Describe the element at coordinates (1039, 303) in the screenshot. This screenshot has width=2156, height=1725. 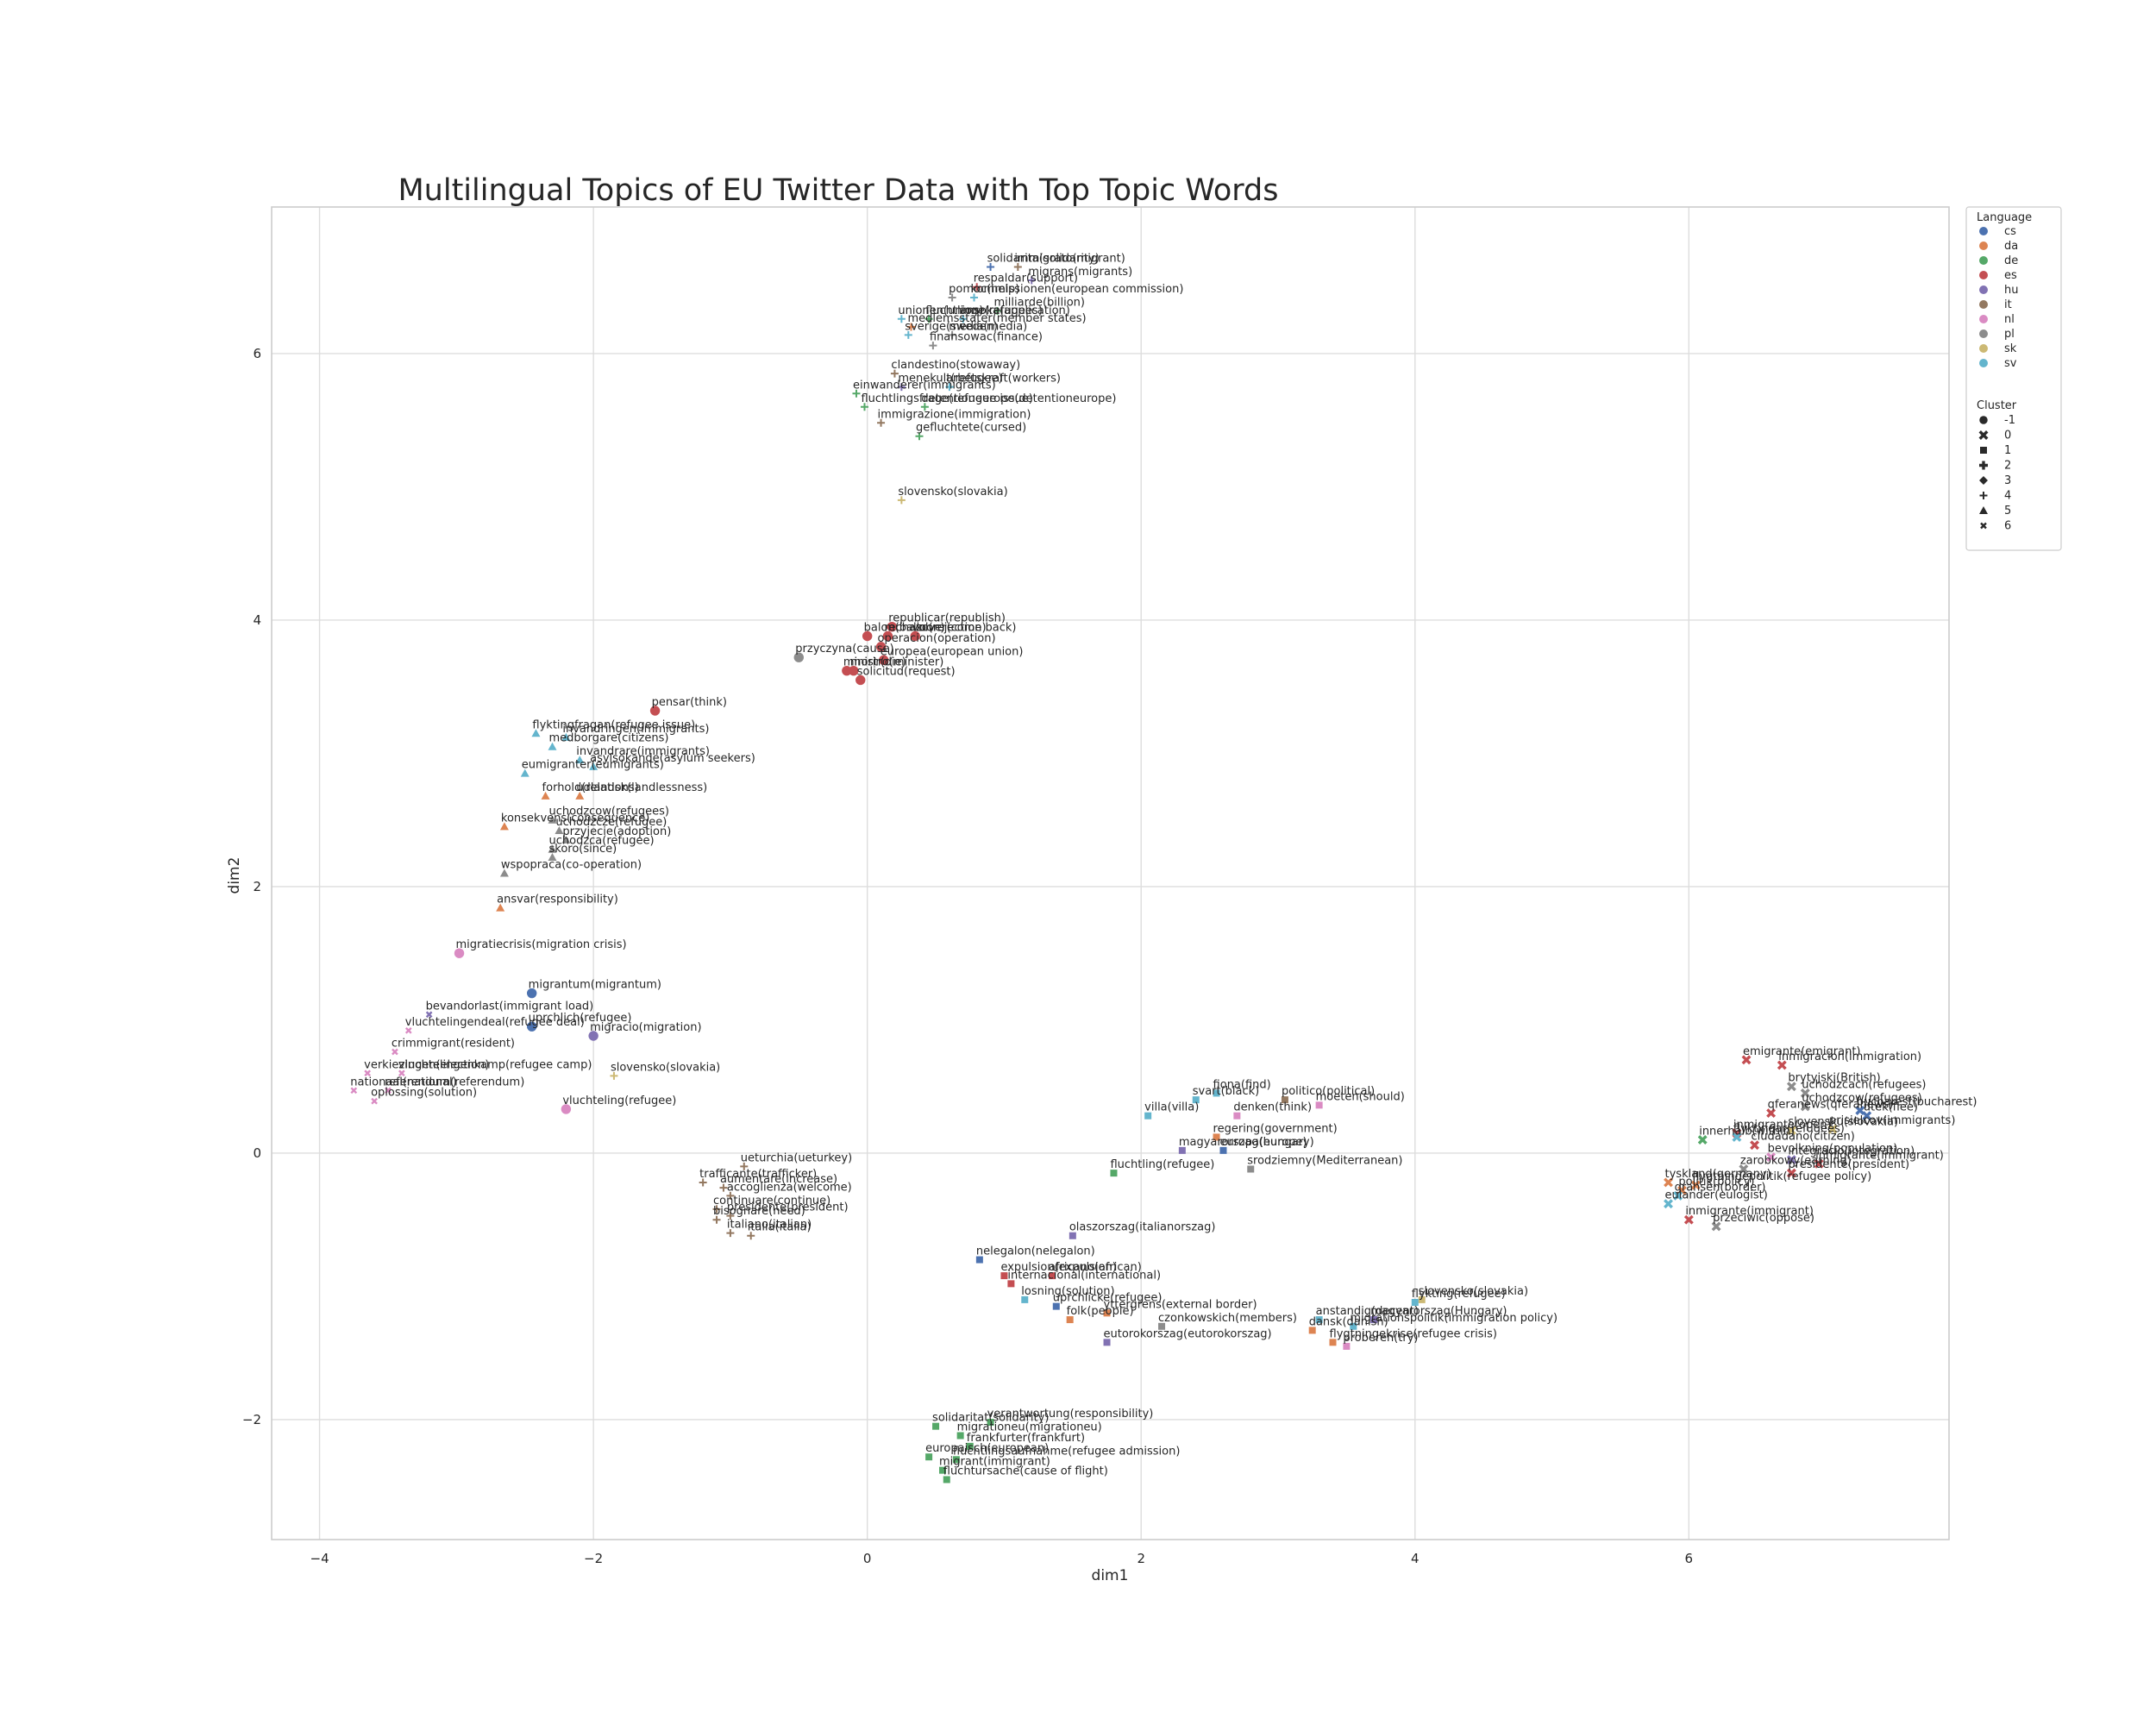
I see `data-label: milliarde(billion)` at that location.